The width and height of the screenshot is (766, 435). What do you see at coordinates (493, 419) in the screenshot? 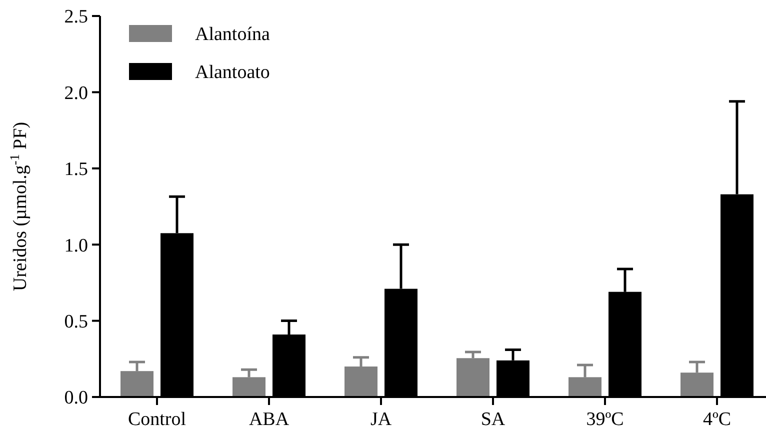
I see `x-tick-label: SA` at bounding box center [493, 419].